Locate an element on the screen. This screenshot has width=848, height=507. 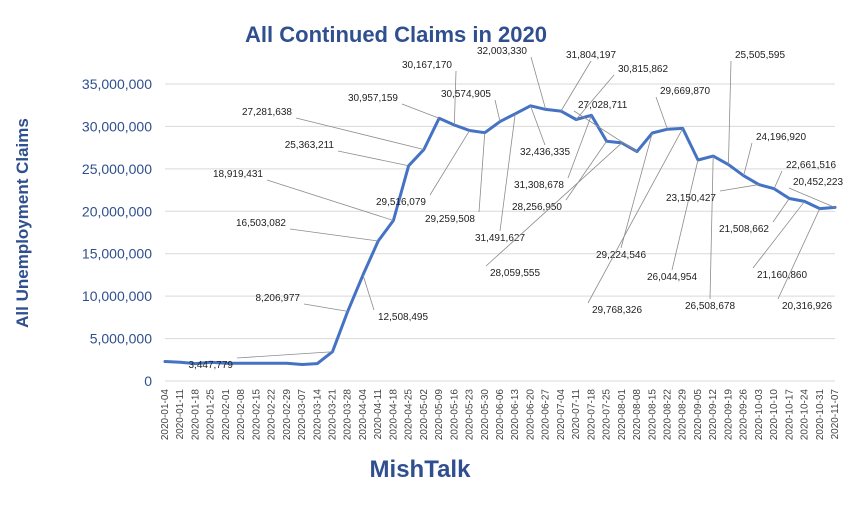
x-tick-label: 2020-08-01 is located at coordinates (622, 415).